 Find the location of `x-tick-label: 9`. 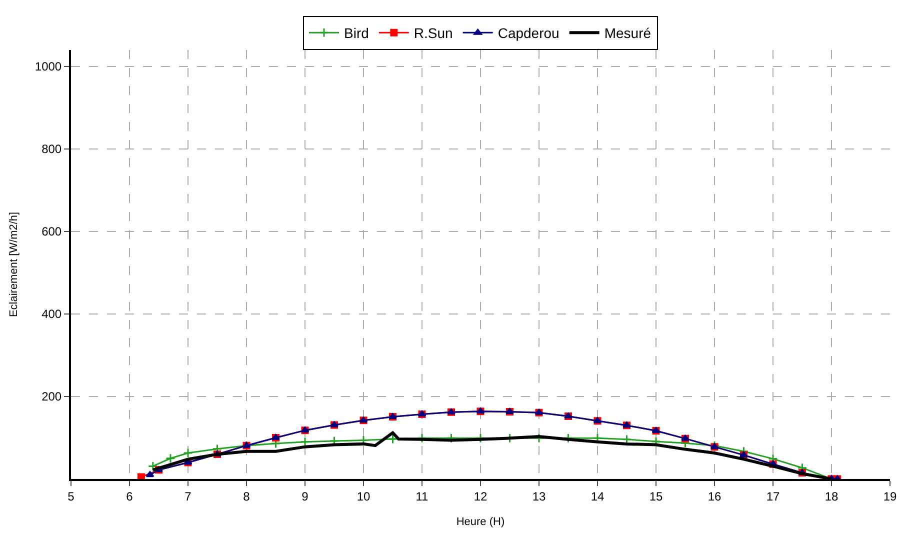

x-tick-label: 9 is located at coordinates (305, 496).